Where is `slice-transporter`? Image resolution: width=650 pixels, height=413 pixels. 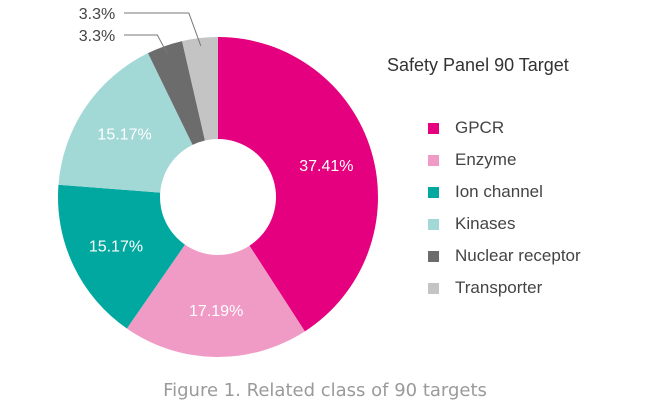
slice-transporter is located at coordinates (200, 89).